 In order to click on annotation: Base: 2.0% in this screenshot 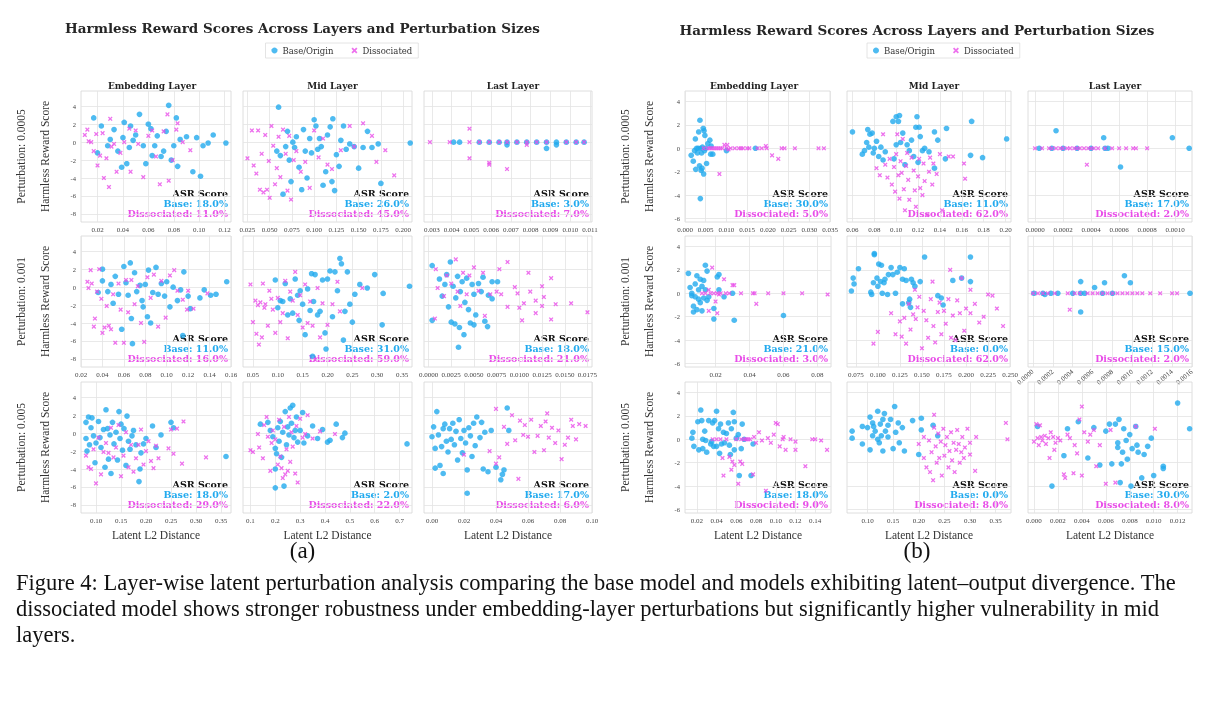, I will do `click(380, 494)`.